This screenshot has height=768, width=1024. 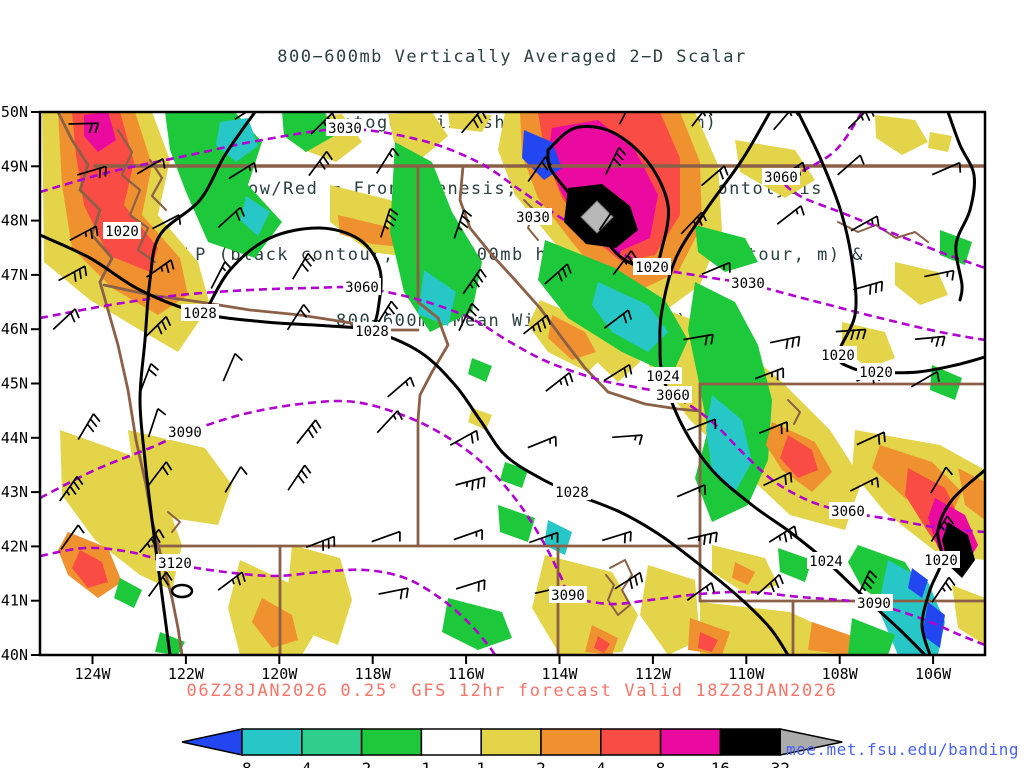 What do you see at coordinates (512, 57) in the screenshot?
I see `title-line-1: 800−600mb Vertically Averaged 2−D Scalar` at bounding box center [512, 57].